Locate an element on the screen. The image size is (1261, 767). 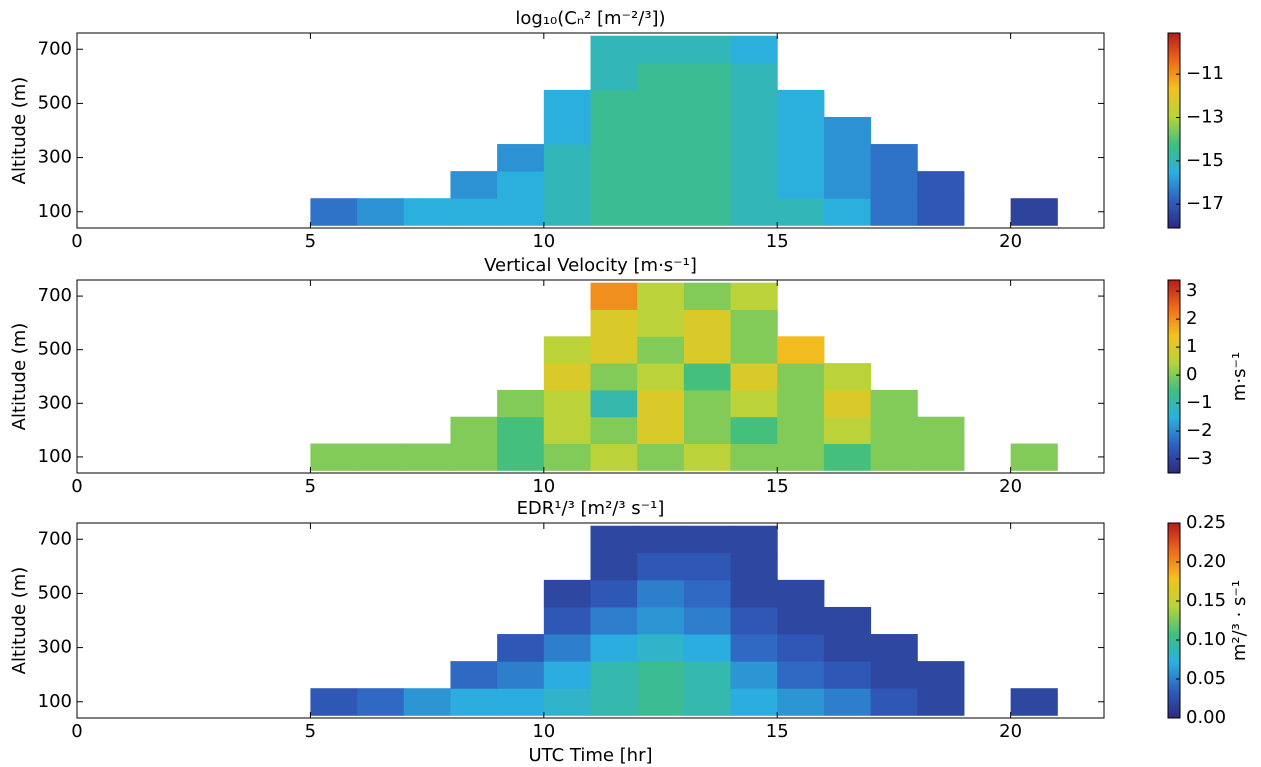
colorbar-tick-label: −3 is located at coordinates (1199, 458).